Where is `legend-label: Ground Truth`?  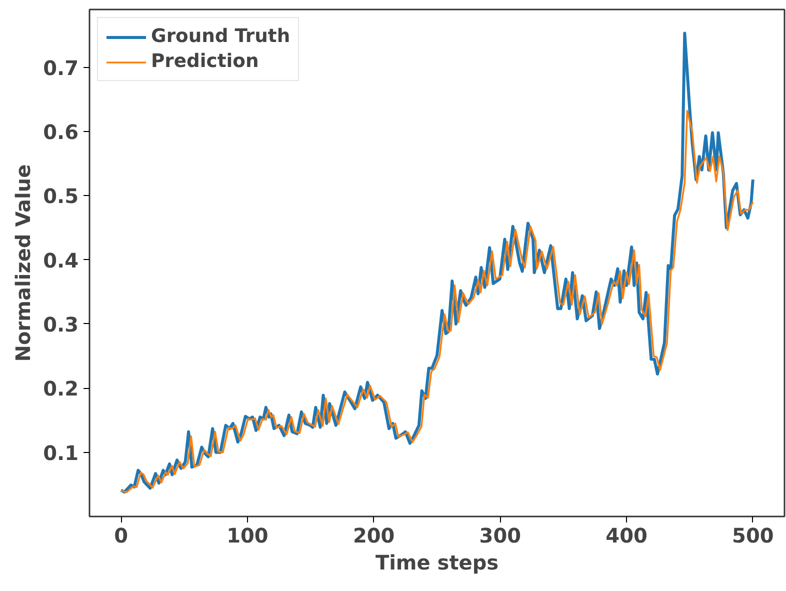
legend-label: Ground Truth is located at coordinates (220, 36).